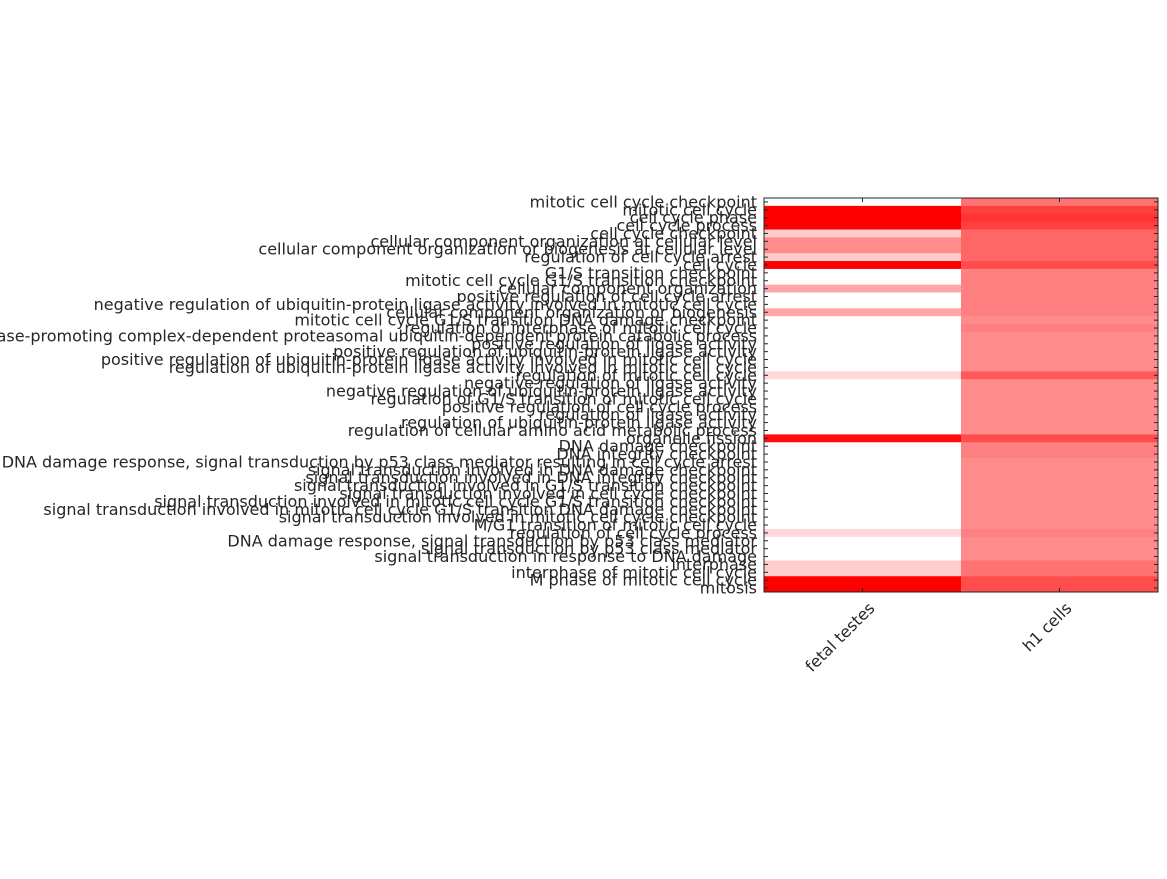  I want to click on x-tick-label: h1 cells, so click(1047, 627).